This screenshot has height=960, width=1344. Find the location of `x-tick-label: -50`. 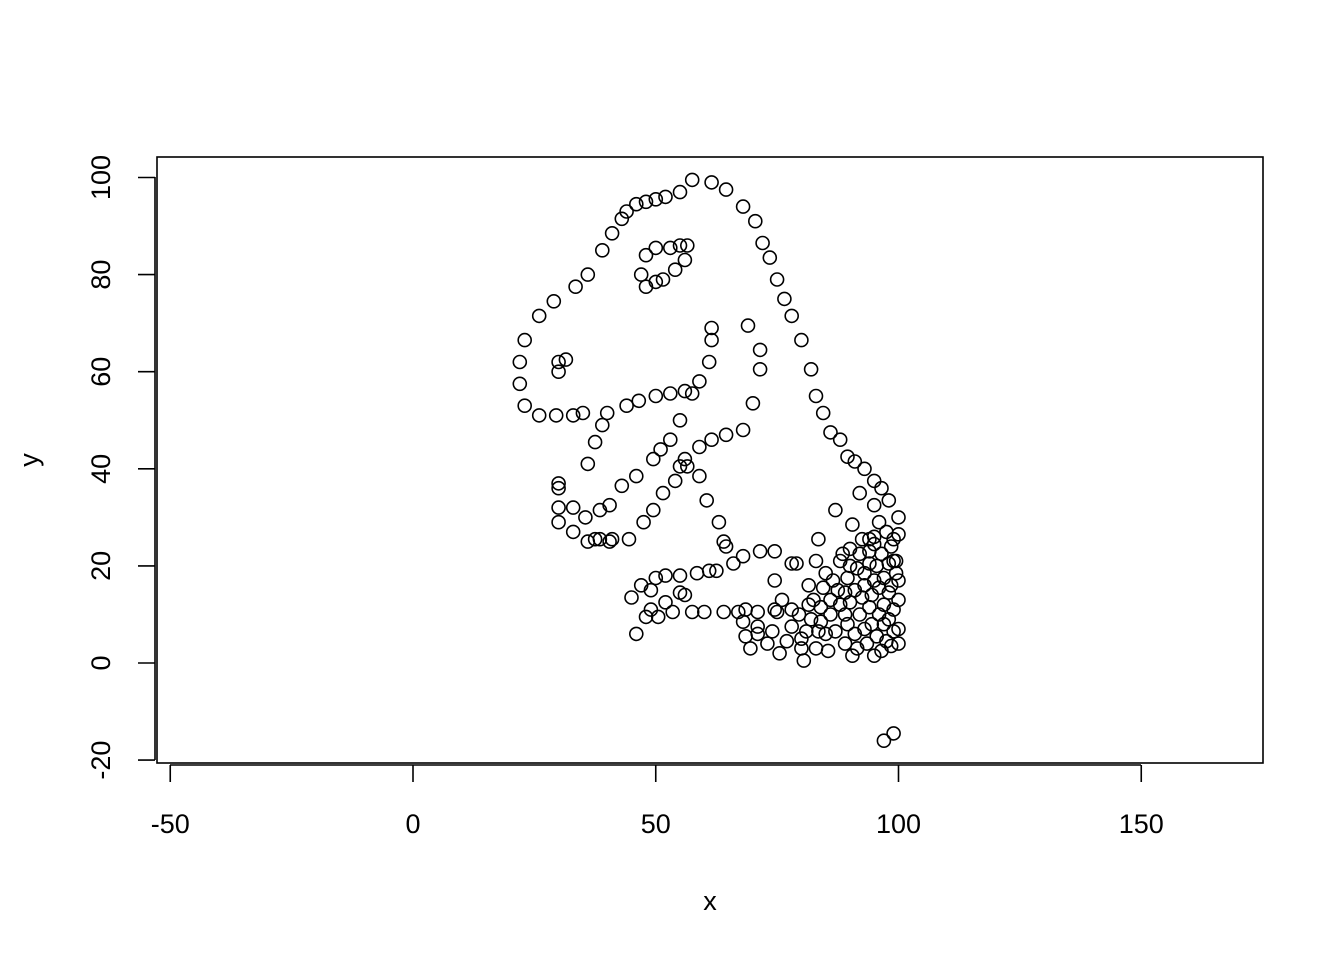

x-tick-label: -50 is located at coordinates (170, 824).